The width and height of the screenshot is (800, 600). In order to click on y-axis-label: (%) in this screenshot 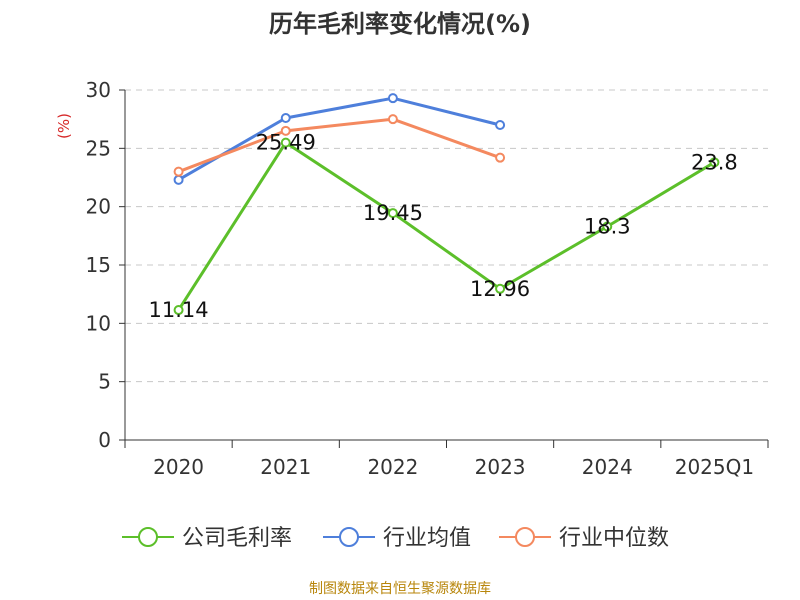, I will do `click(64, 126)`.